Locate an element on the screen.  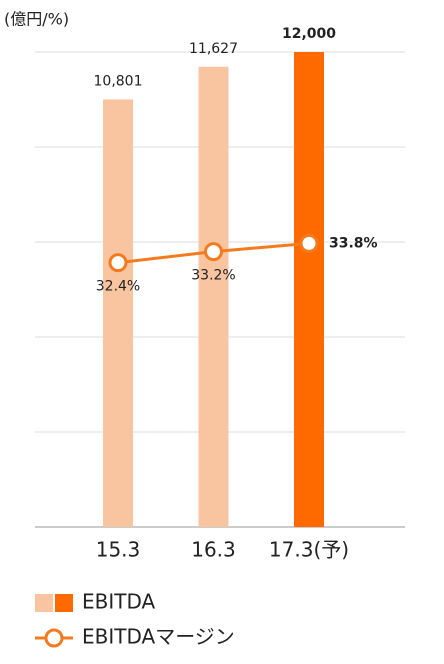
x-tick-label: 15.3 is located at coordinates (118, 550).